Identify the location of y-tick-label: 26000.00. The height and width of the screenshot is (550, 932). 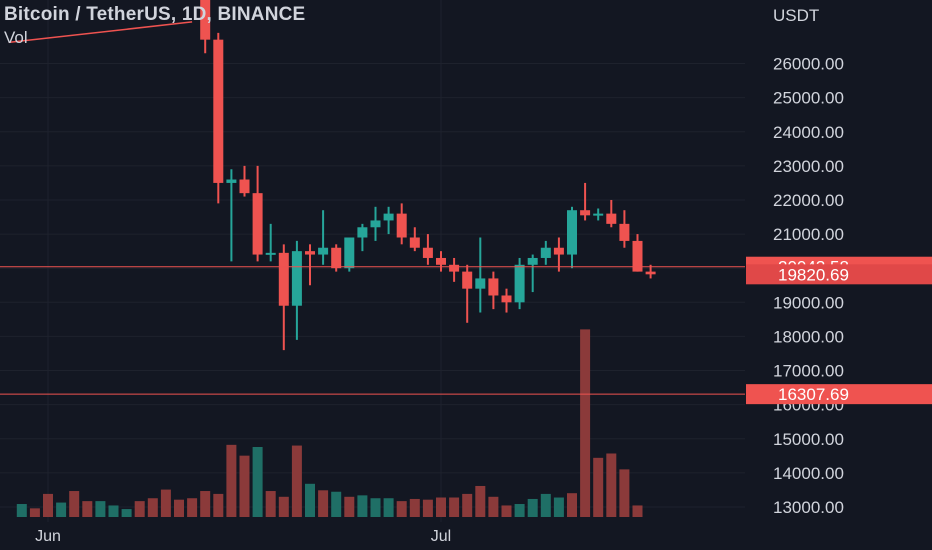
(808, 64).